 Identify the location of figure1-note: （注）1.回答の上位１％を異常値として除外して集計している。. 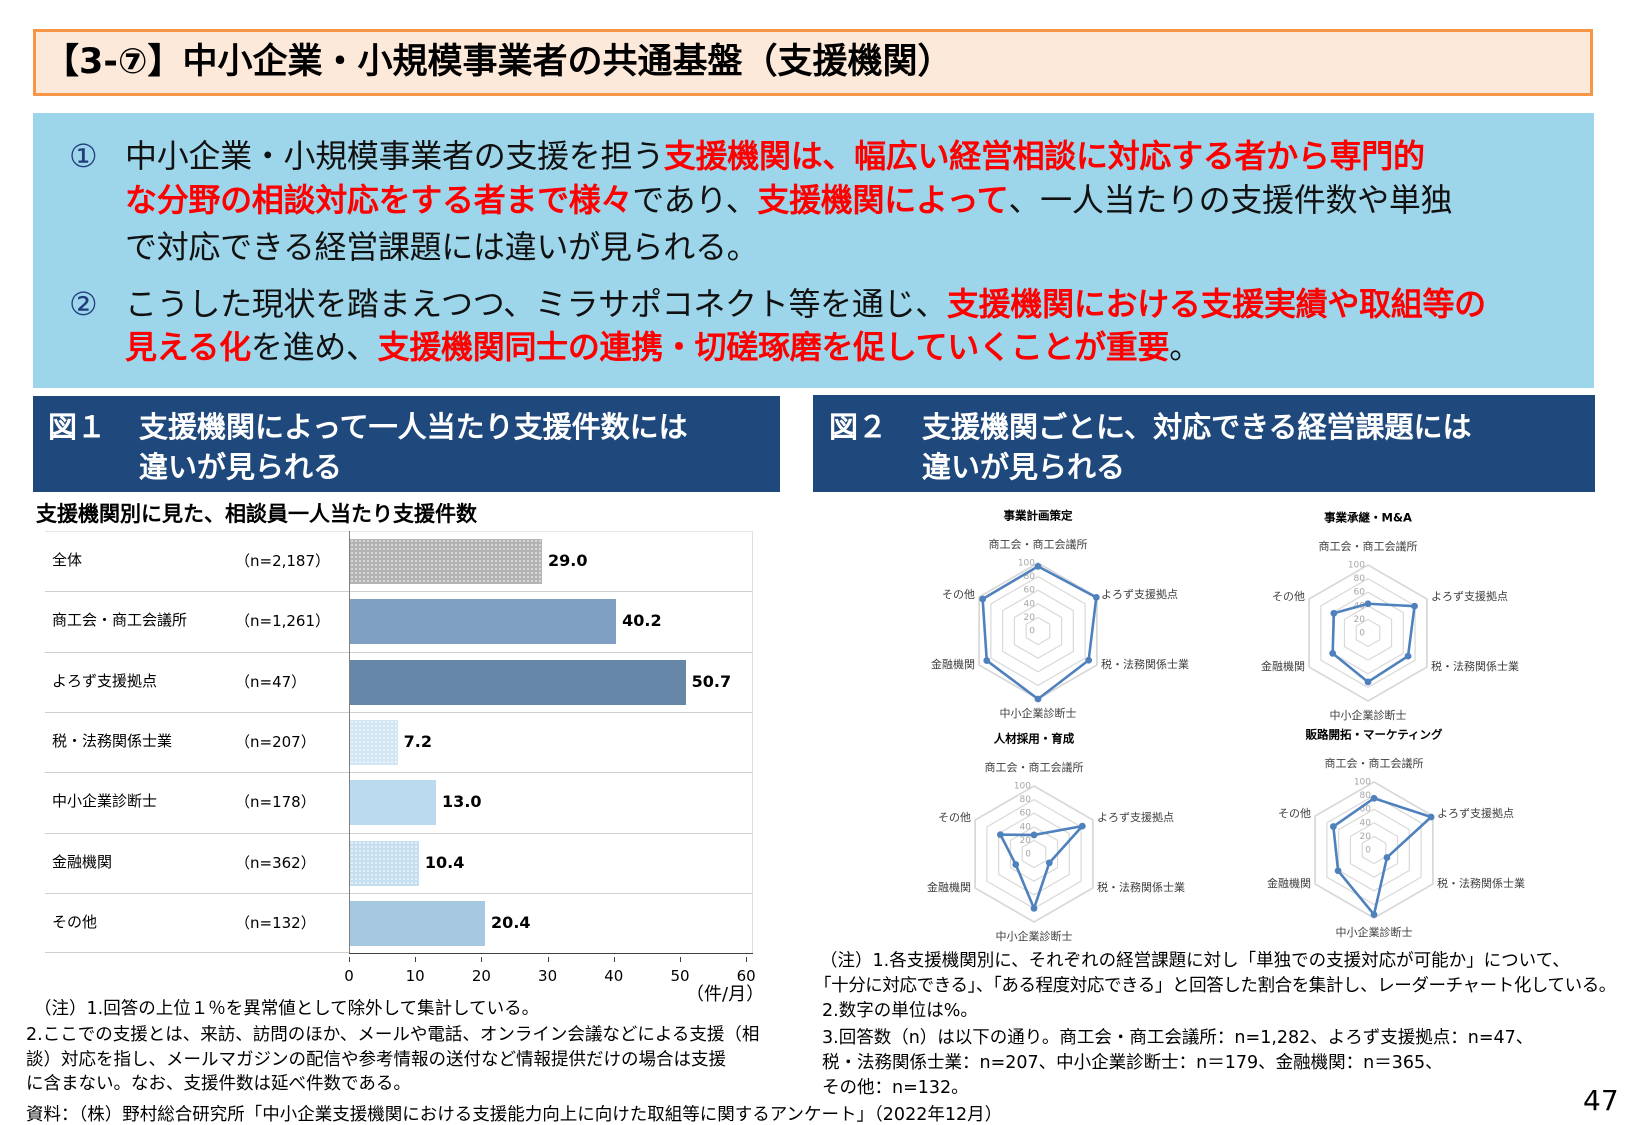
(287, 1009).